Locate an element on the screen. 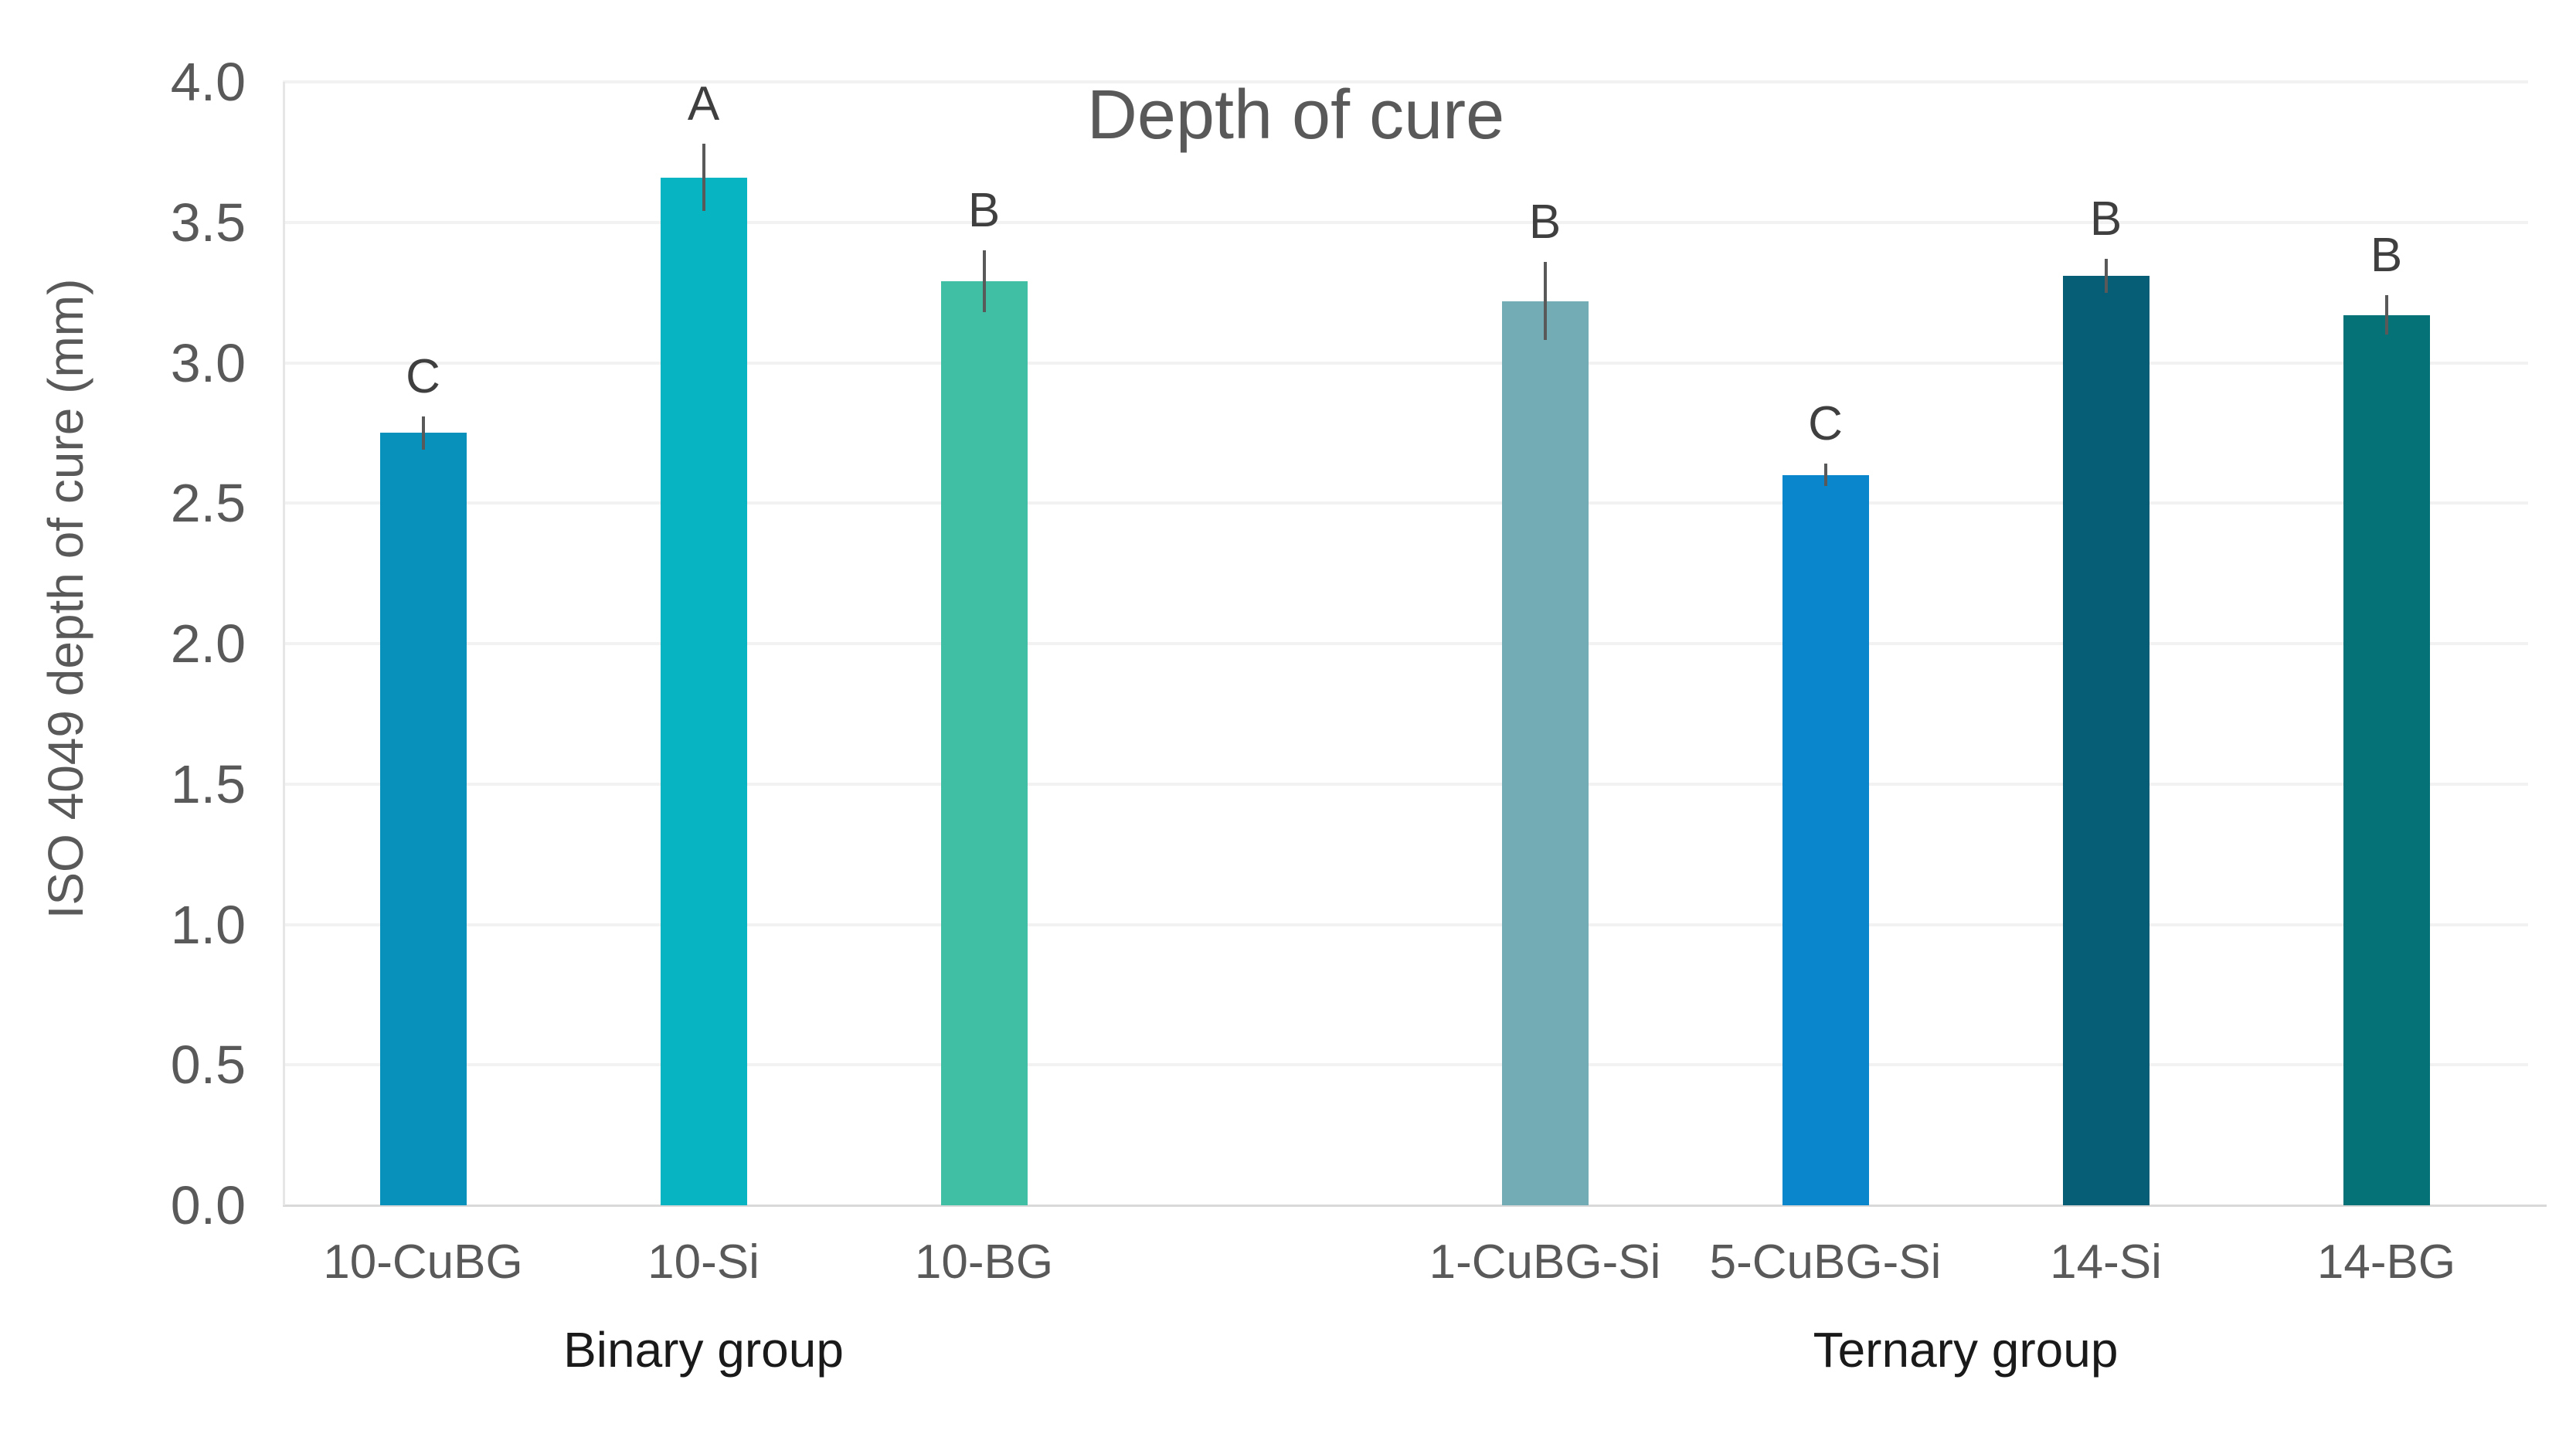 The height and width of the screenshot is (1434, 2576). y-tick-label: 2.5 is located at coordinates (208, 504).